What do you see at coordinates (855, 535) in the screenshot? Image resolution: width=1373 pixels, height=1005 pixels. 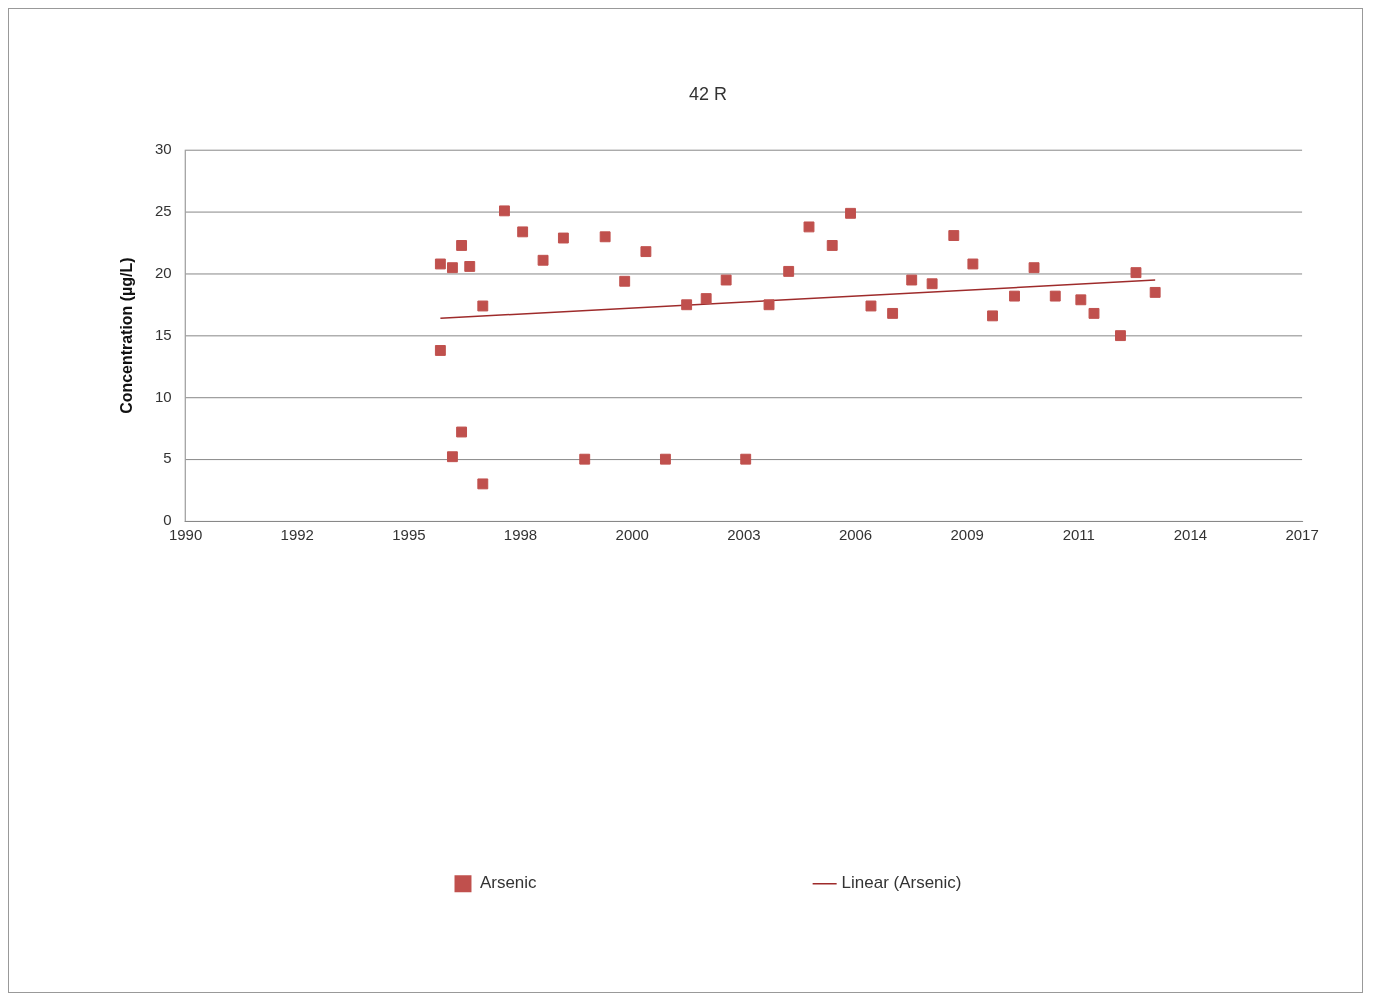 I see `x-tick-label: 2006` at bounding box center [855, 535].